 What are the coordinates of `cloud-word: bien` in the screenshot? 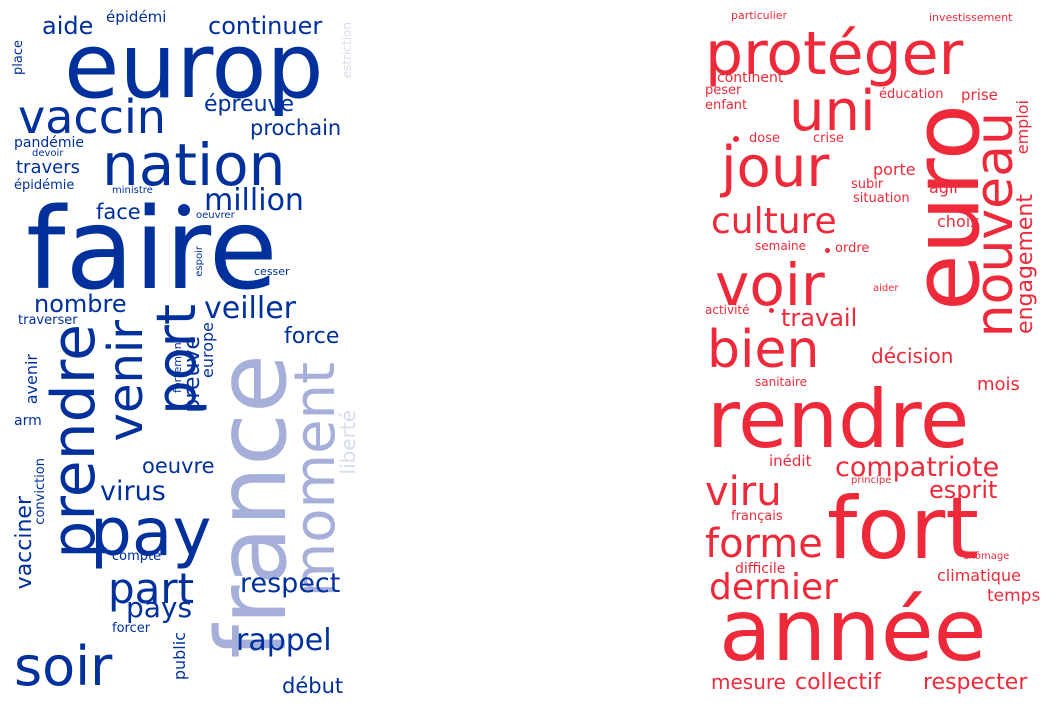 It's located at (763, 350).